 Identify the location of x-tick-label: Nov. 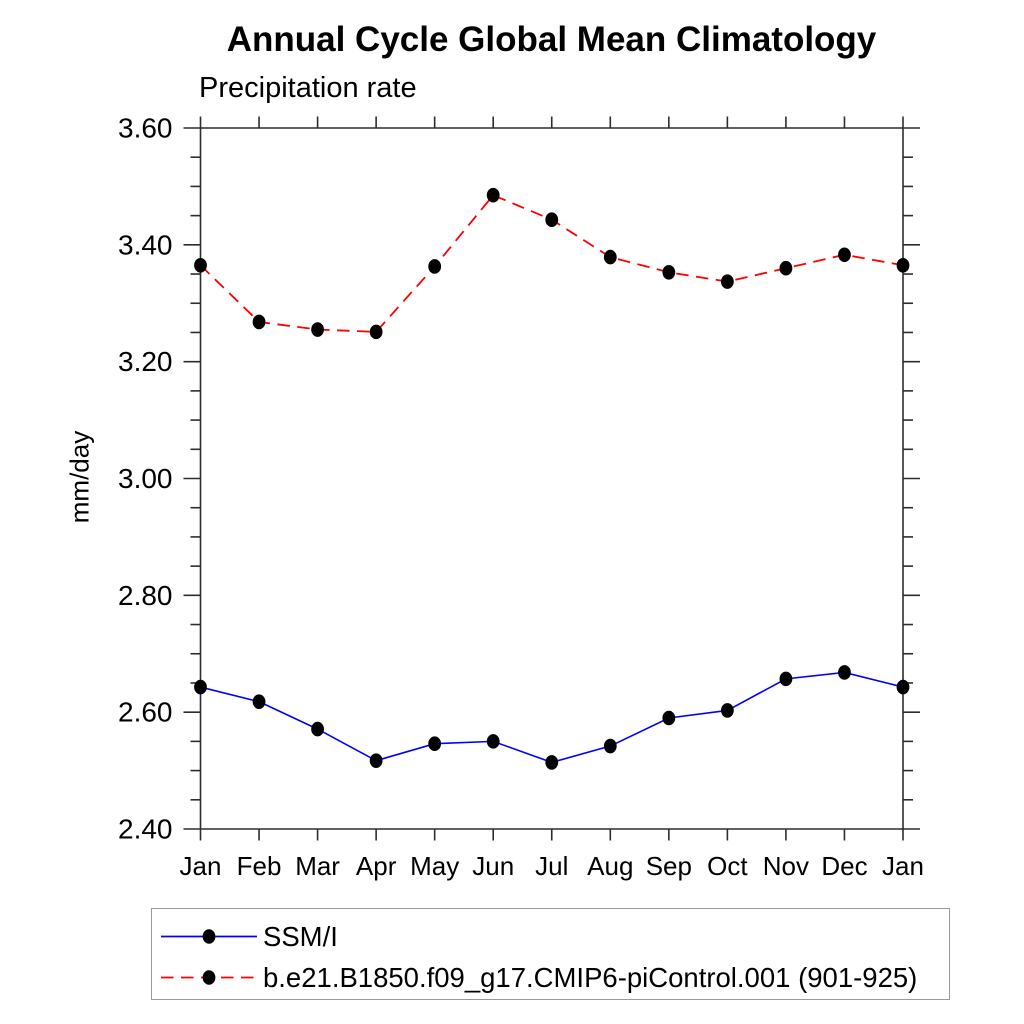
(786, 866).